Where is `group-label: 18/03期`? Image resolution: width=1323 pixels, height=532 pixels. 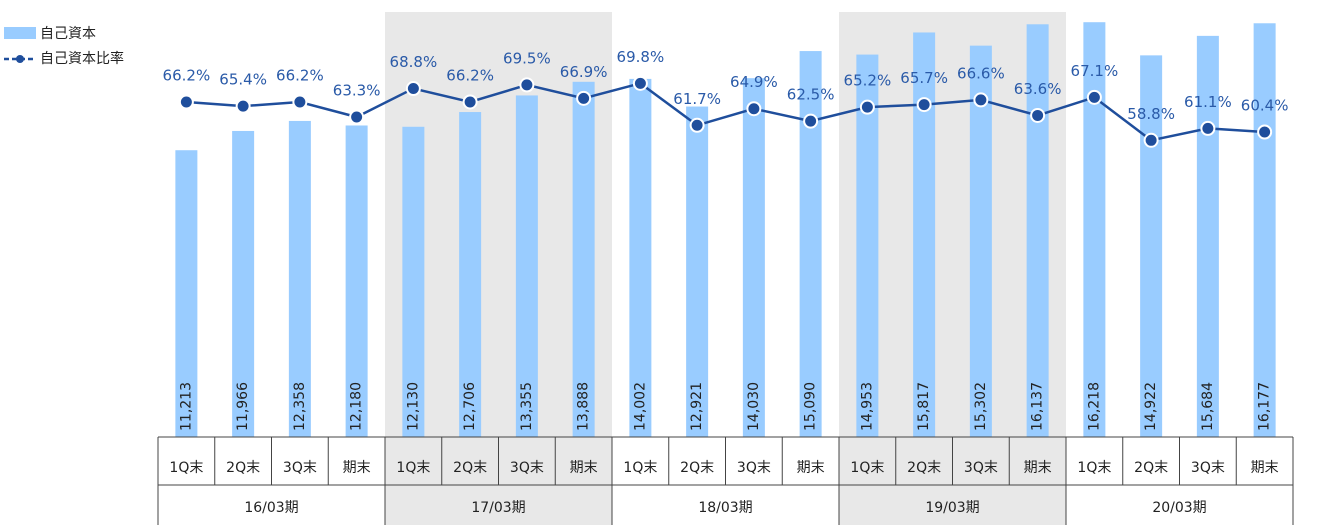 group-label: 18/03期 is located at coordinates (725, 508).